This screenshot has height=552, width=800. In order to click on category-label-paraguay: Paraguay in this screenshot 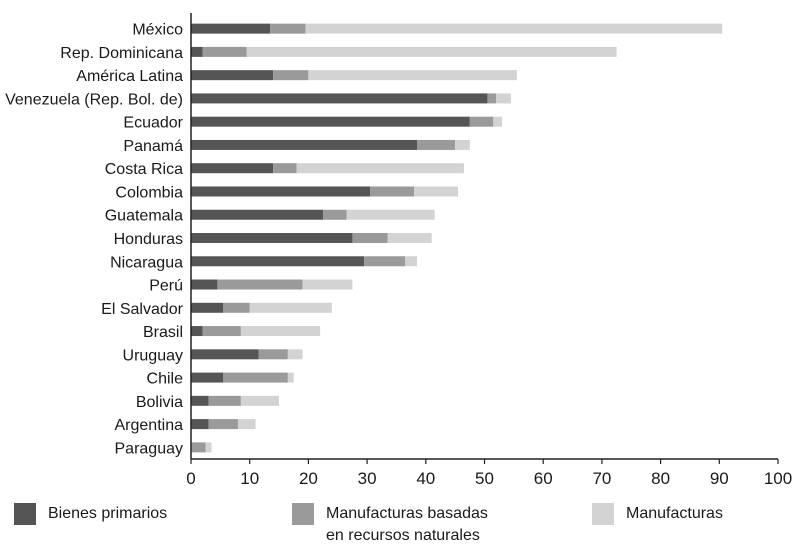, I will do `click(149, 448)`.